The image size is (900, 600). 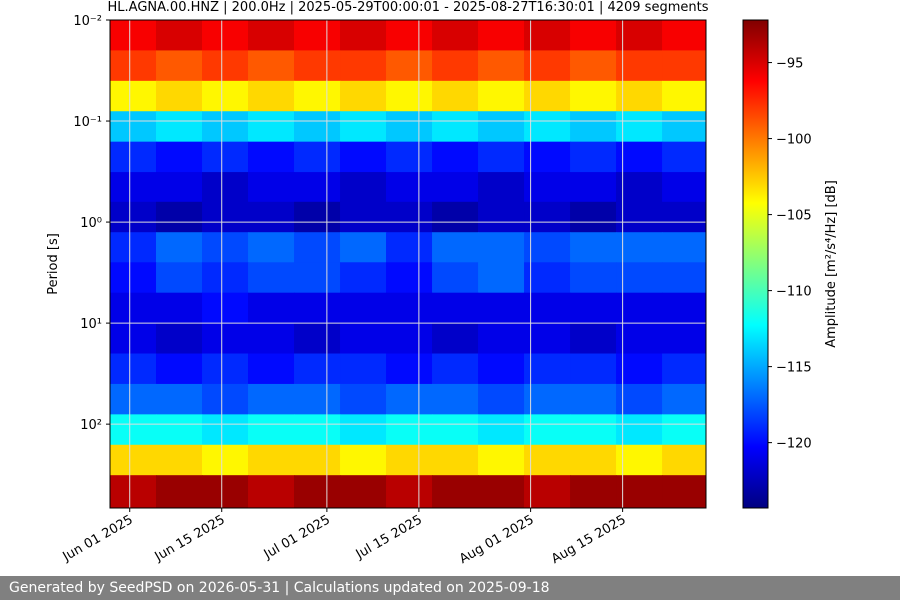 What do you see at coordinates (794, 216) in the screenshot?
I see `colorbar-tick-label: −105` at bounding box center [794, 216].